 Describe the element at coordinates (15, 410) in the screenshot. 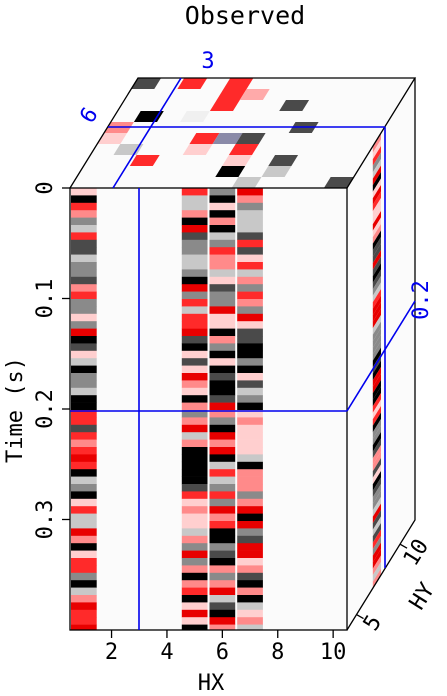

I see `y-axis-label: Time (s)` at that location.